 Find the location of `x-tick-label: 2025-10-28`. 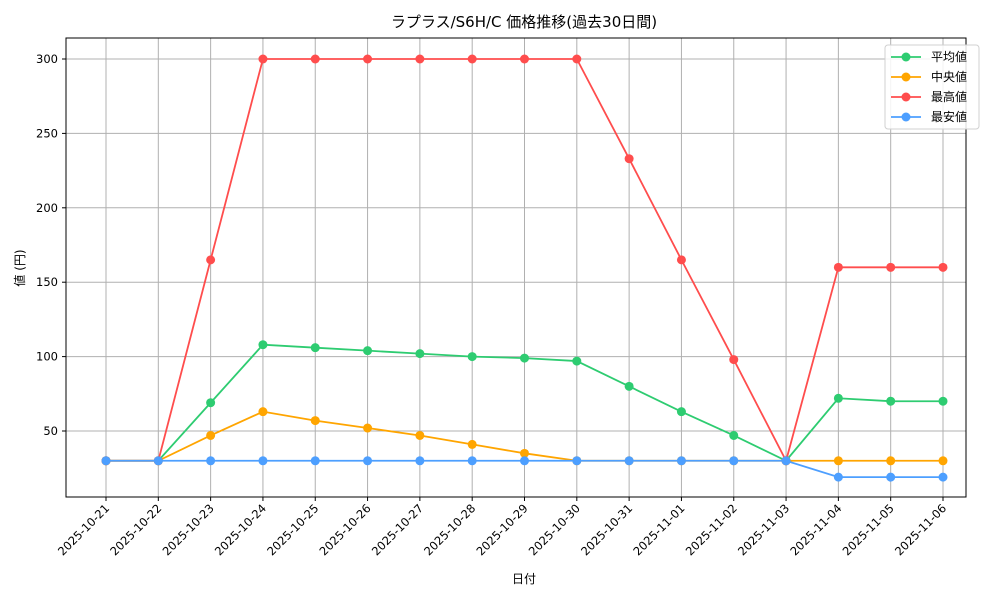

x-tick-label: 2025-10-28 is located at coordinates (449, 529).